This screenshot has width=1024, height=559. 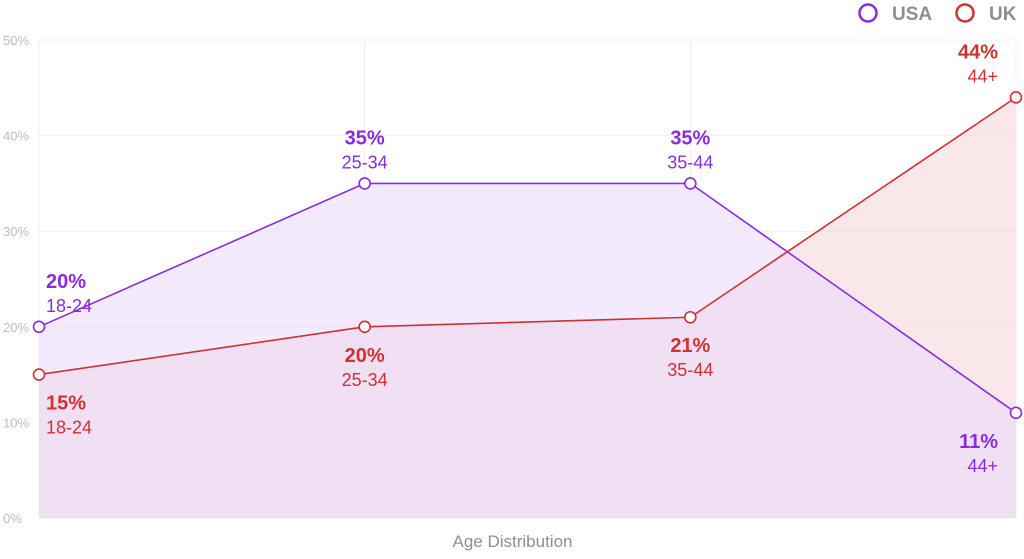 What do you see at coordinates (66, 282) in the screenshot?
I see `value-label-usa: 20%` at bounding box center [66, 282].